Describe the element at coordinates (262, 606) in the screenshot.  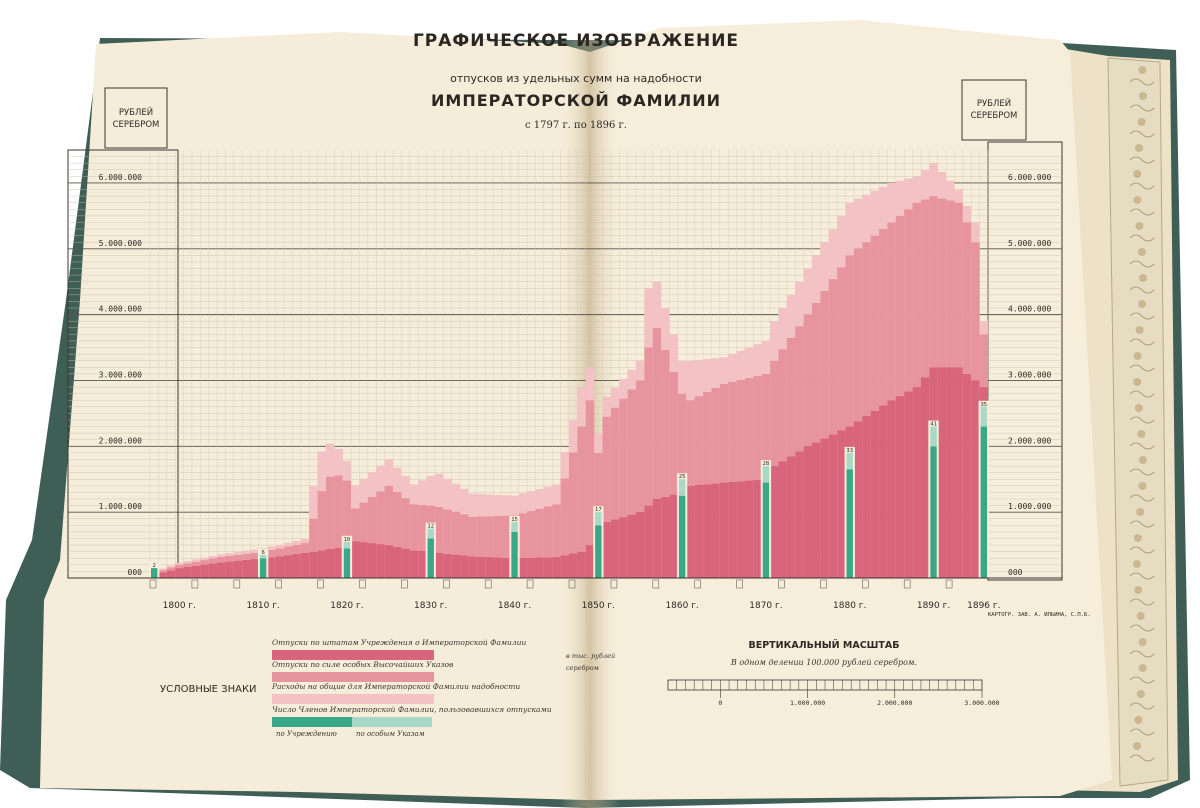
I see `x-tick-label: 1810 г.` at that location.